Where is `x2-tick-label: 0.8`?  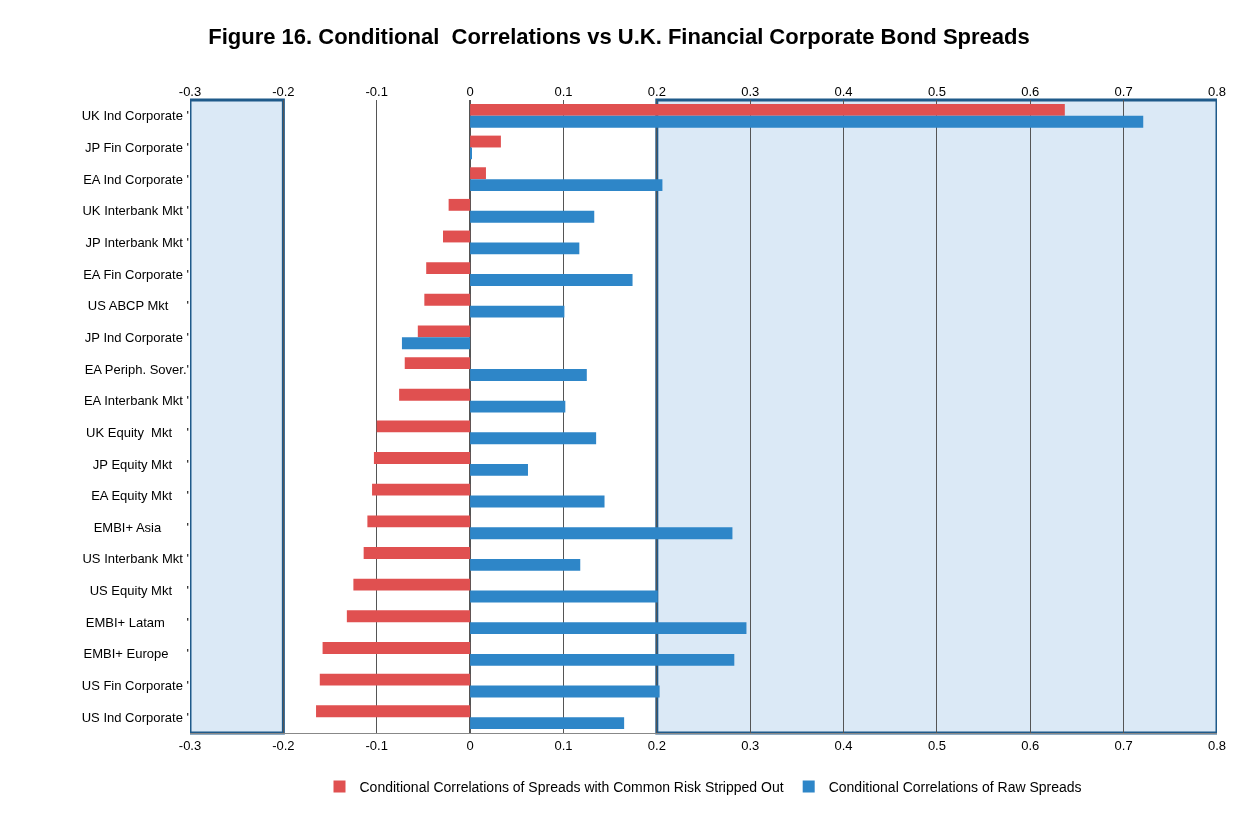 x2-tick-label: 0.8 is located at coordinates (1217, 745).